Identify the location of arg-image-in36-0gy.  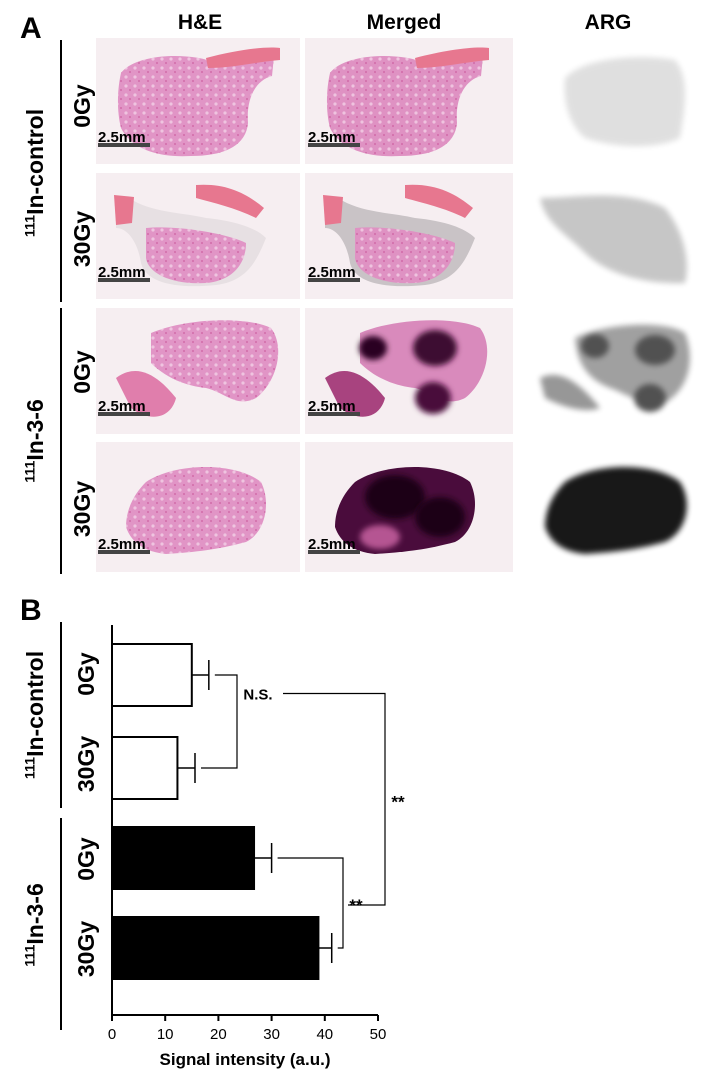
(615, 371).